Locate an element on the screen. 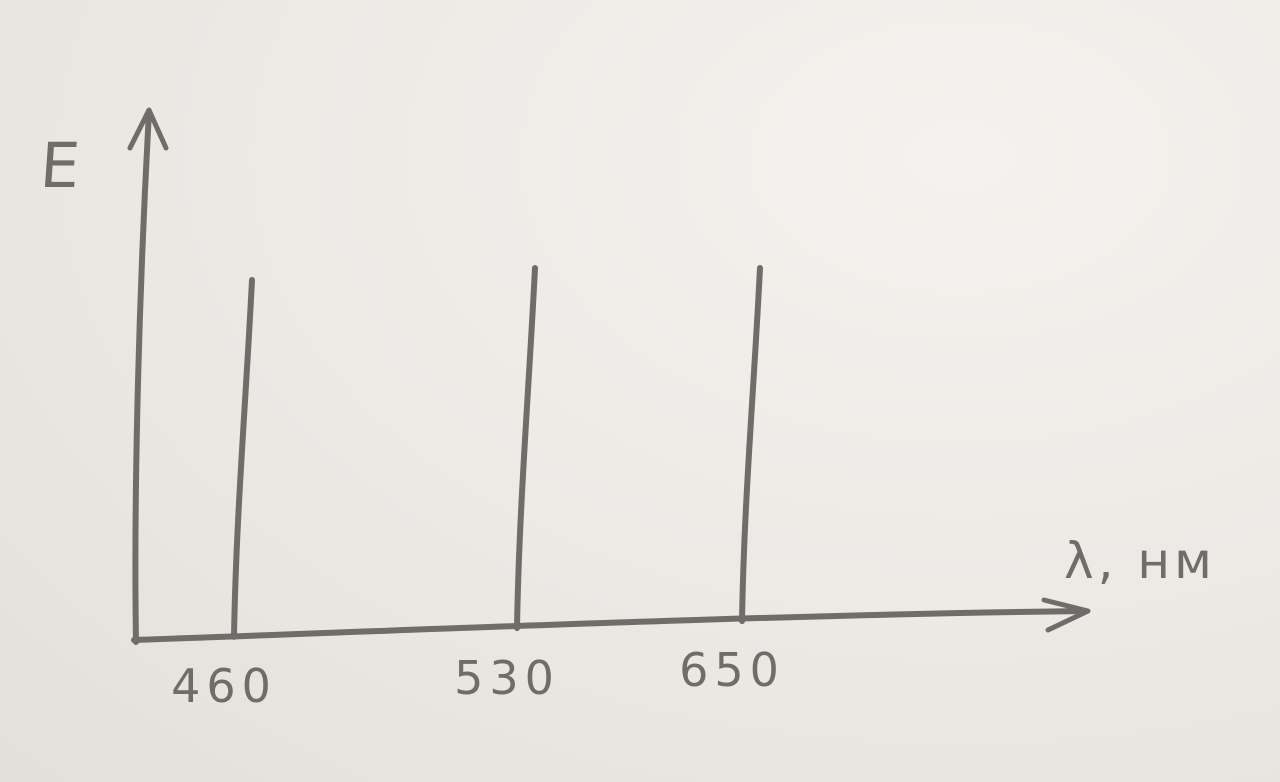 Image resolution: width=1280 pixels, height=782 pixels. y-axis-label: E is located at coordinates (60, 165).